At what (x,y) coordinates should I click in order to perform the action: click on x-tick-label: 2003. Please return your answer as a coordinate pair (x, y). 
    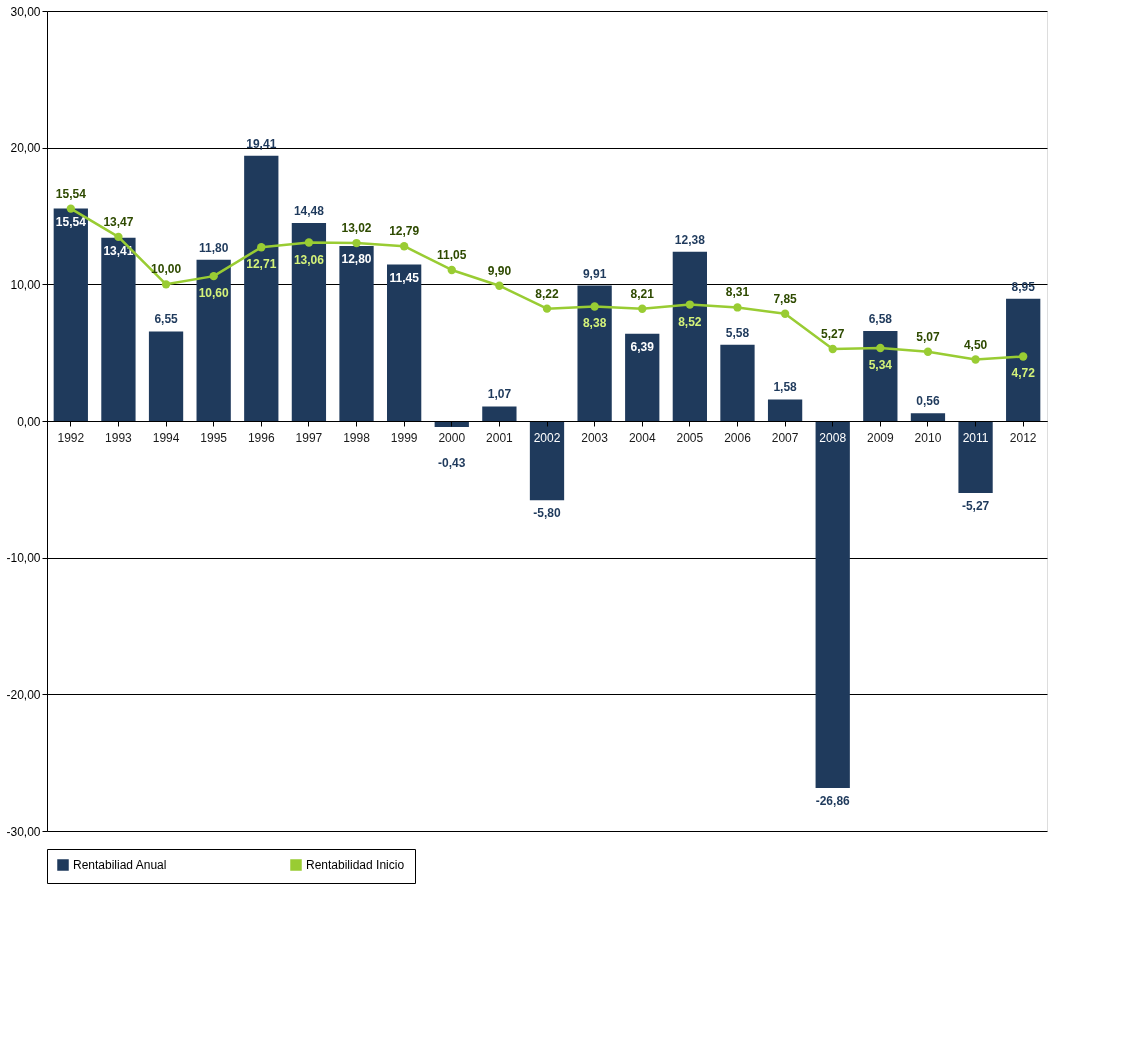
    Looking at the image, I should click on (595, 437).